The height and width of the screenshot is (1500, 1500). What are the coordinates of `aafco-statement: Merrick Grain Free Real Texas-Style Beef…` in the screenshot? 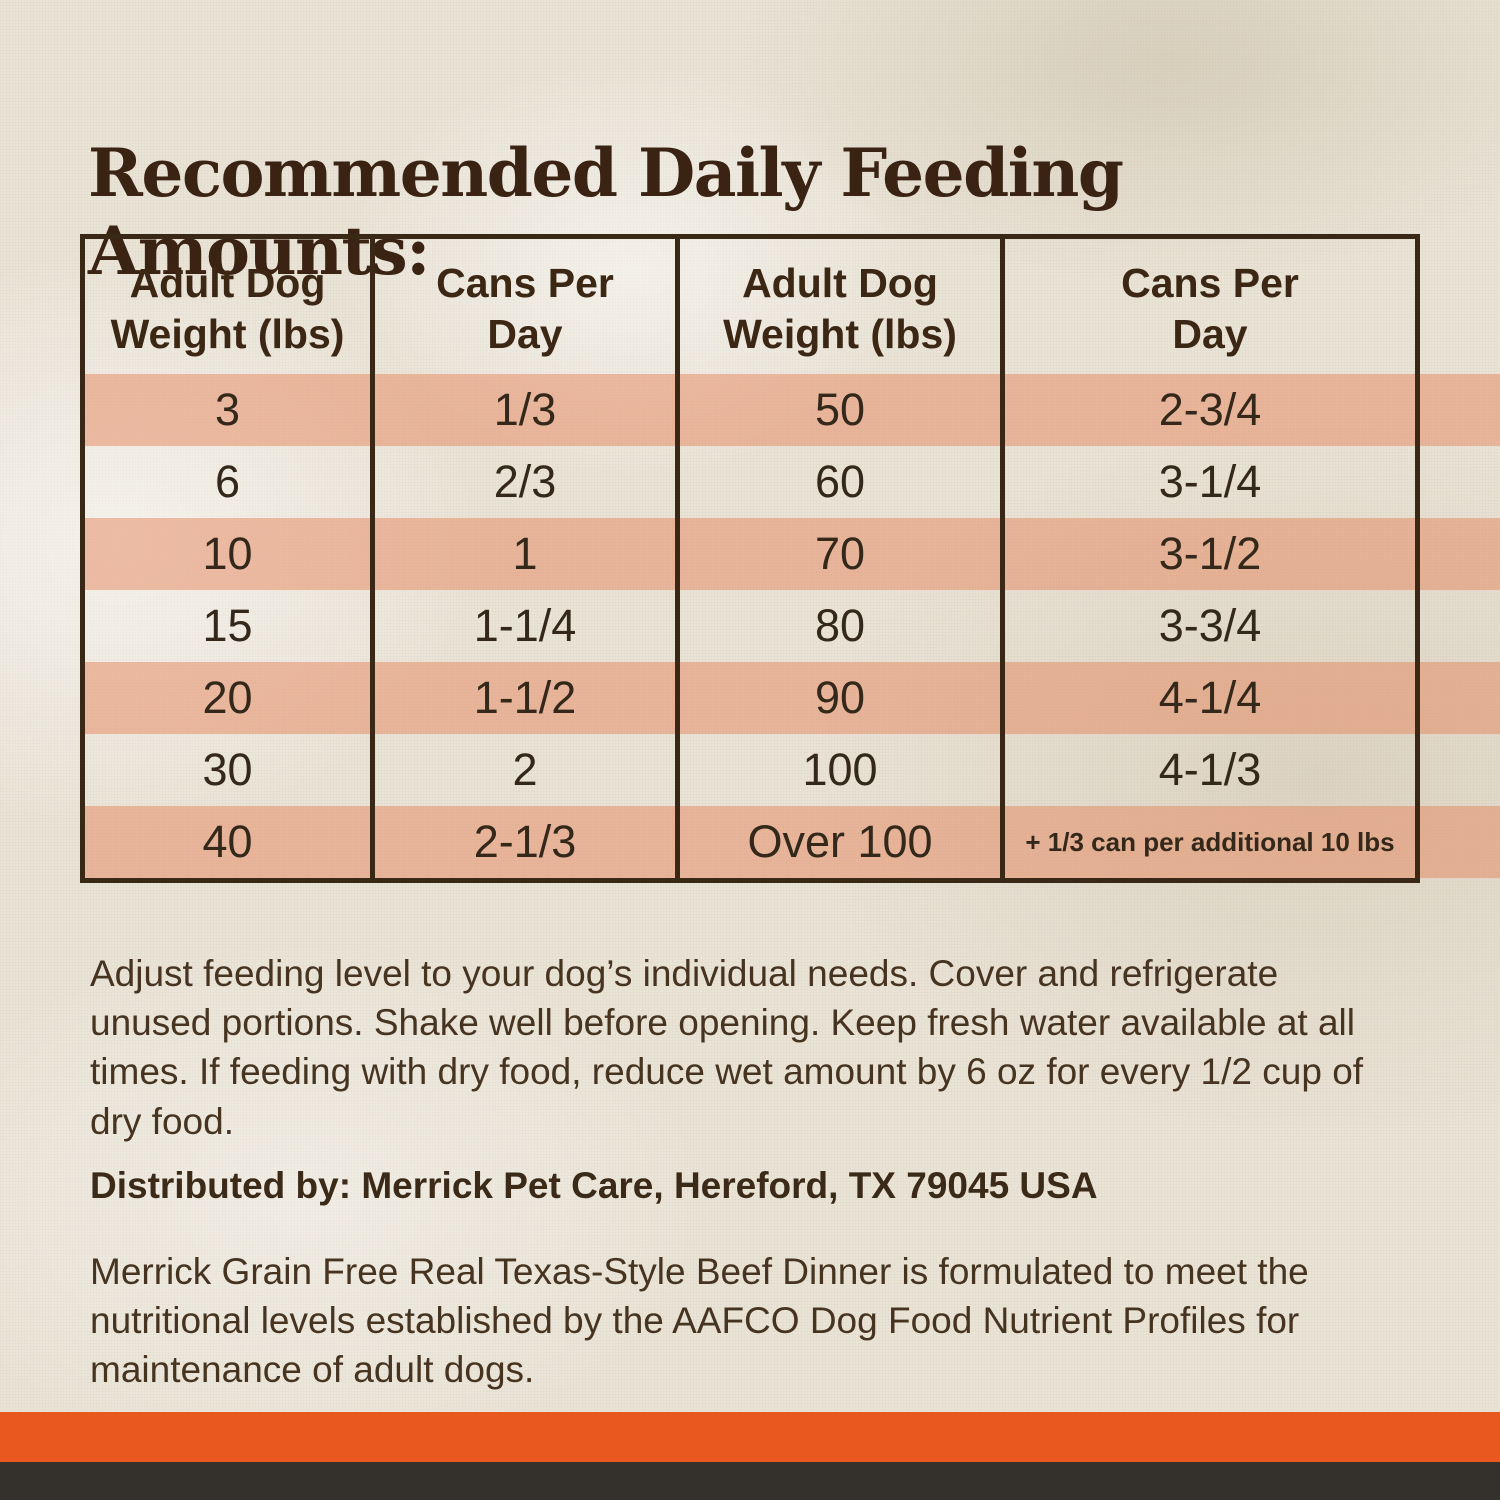 It's located at (699, 1321).